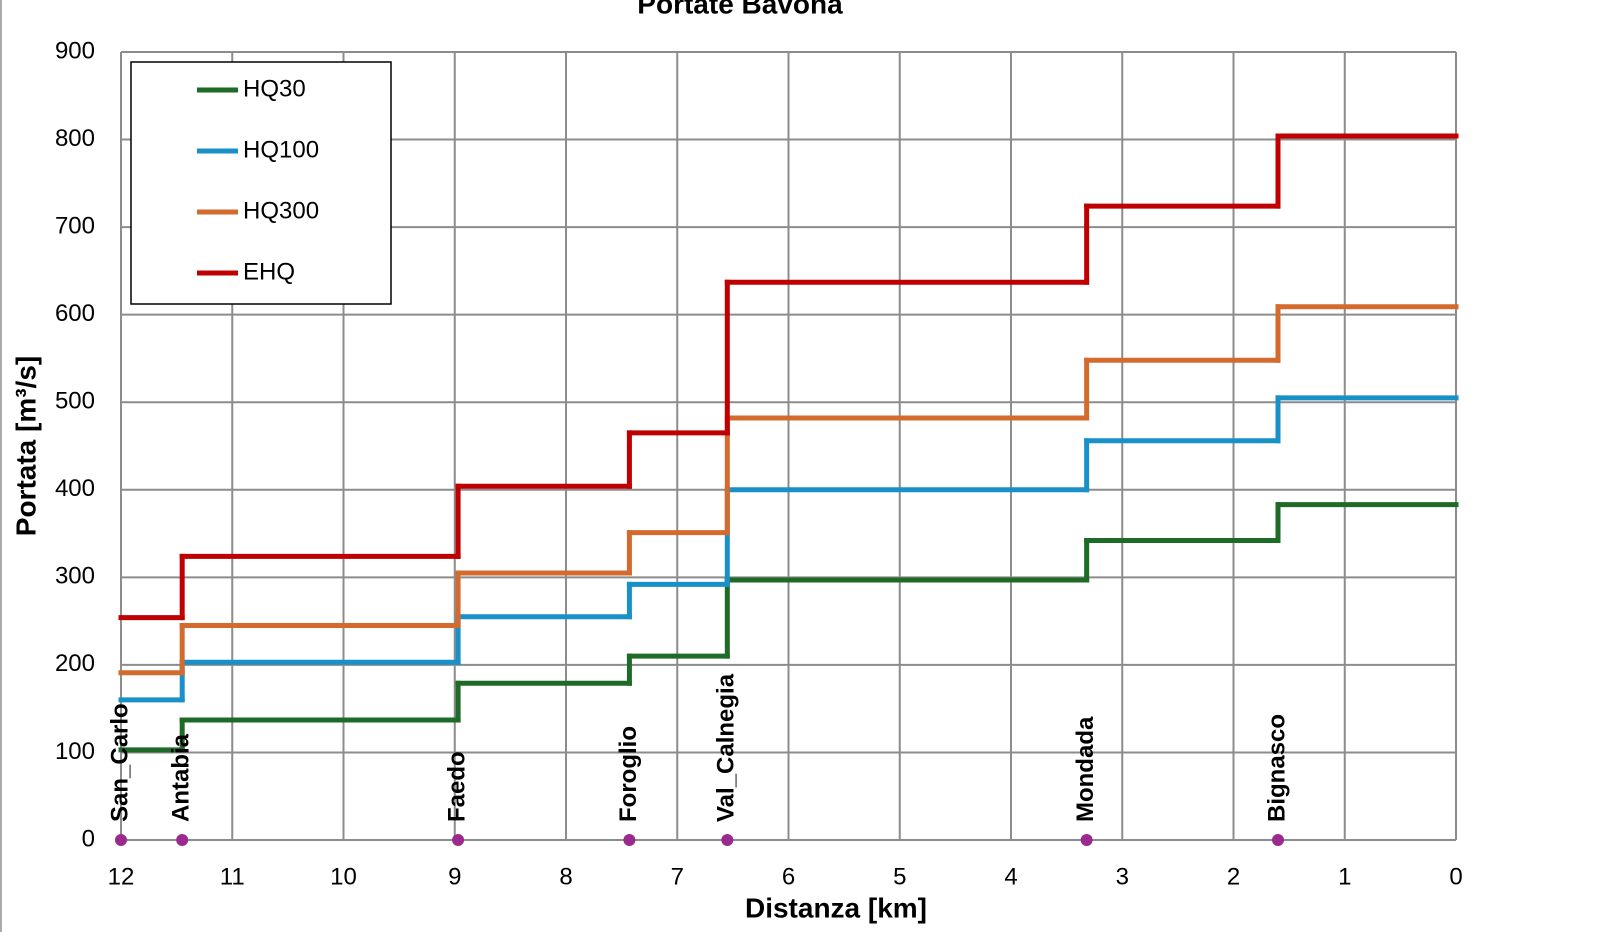 The image size is (1600, 932). Describe the element at coordinates (1010, 876) in the screenshot. I see `x-tick-label: 4` at that location.